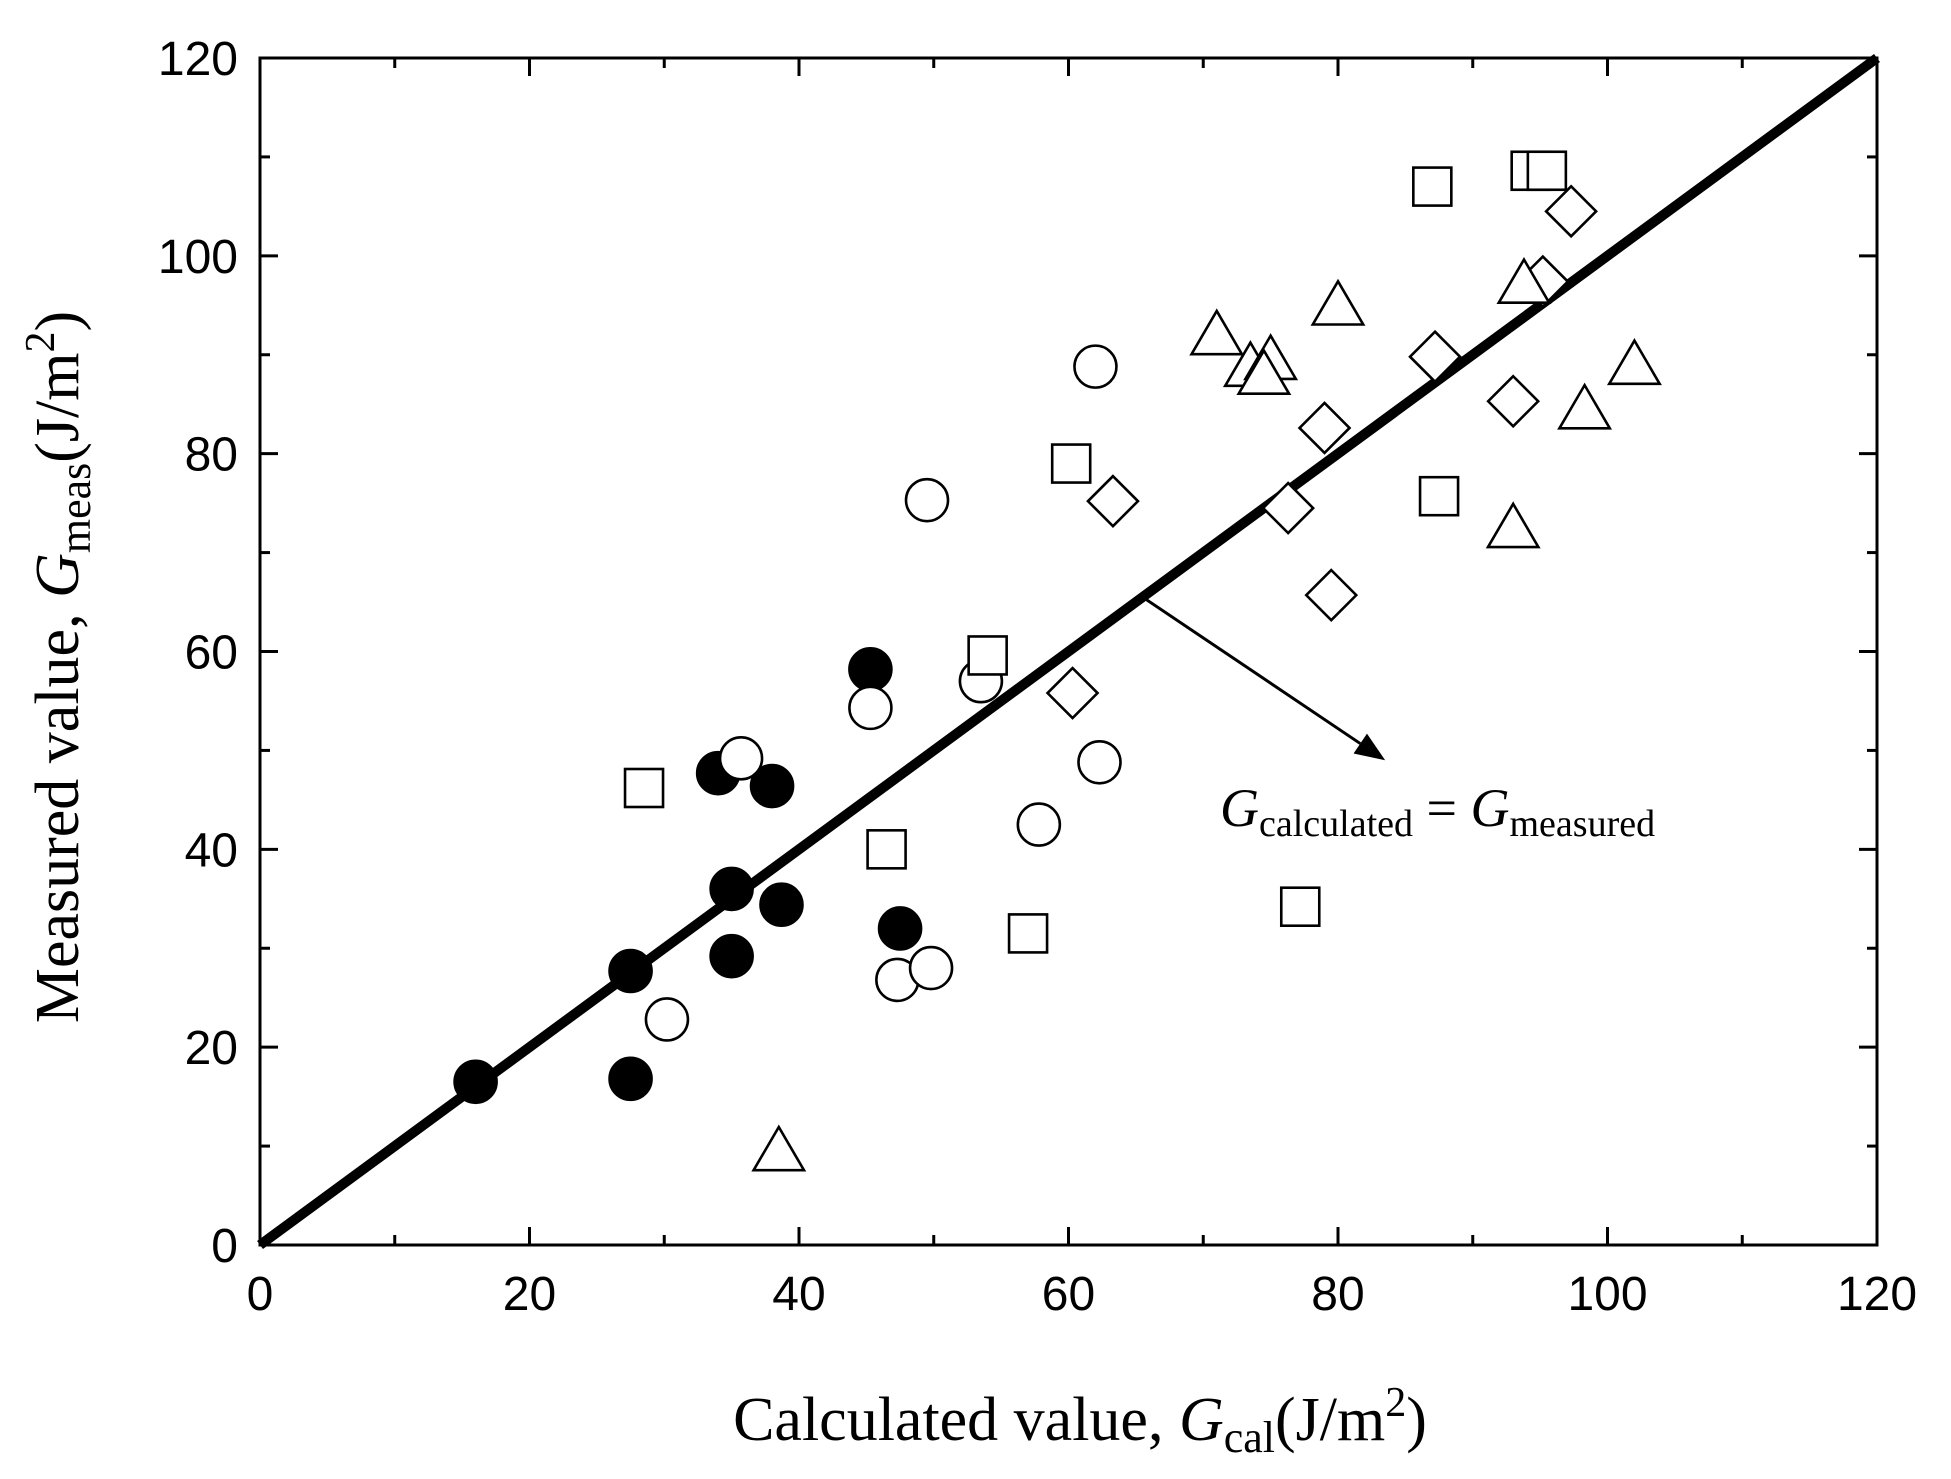 The height and width of the screenshot is (1479, 1951). I want to click on y-title-symbol: G, so click(58, 575).